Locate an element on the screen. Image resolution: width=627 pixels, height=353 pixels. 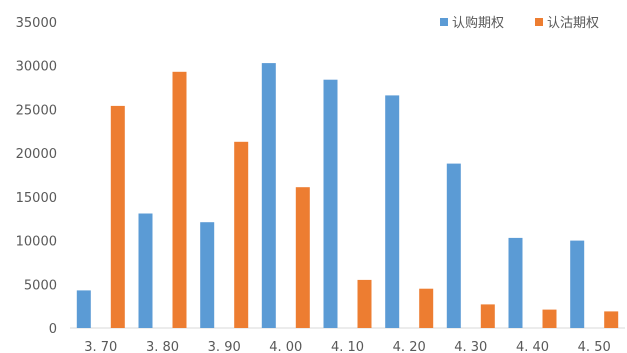
bar-series-2-3.70 is located at coordinates (117, 217).